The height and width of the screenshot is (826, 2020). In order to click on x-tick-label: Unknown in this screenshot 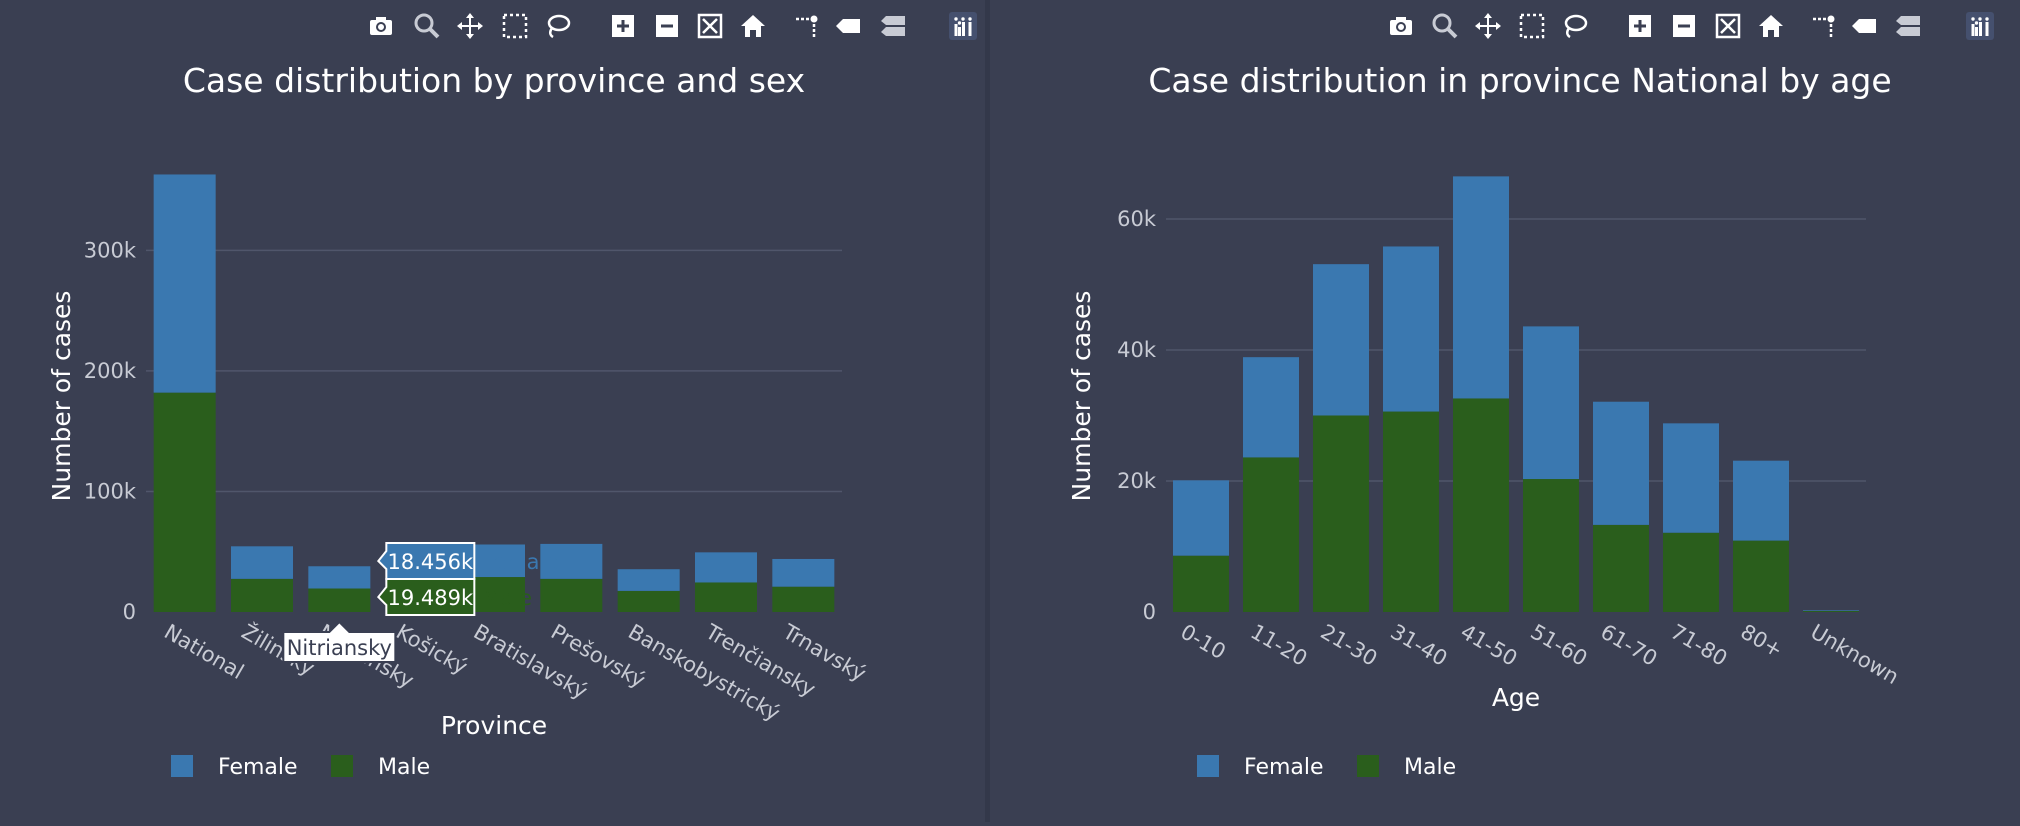, I will do `click(1855, 655)`.